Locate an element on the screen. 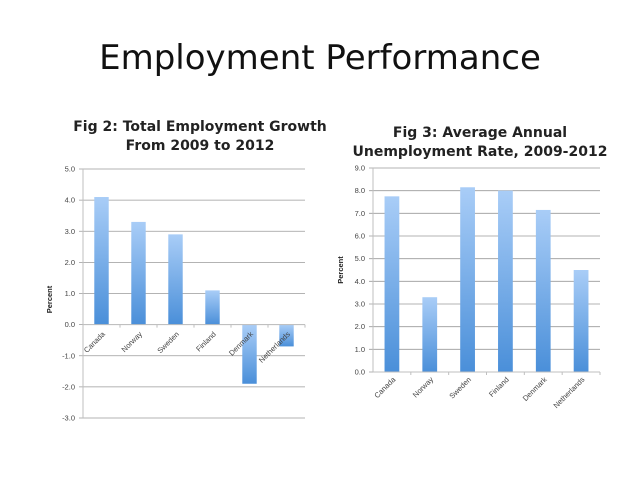  x-category-label: Denmark is located at coordinates (535, 389).